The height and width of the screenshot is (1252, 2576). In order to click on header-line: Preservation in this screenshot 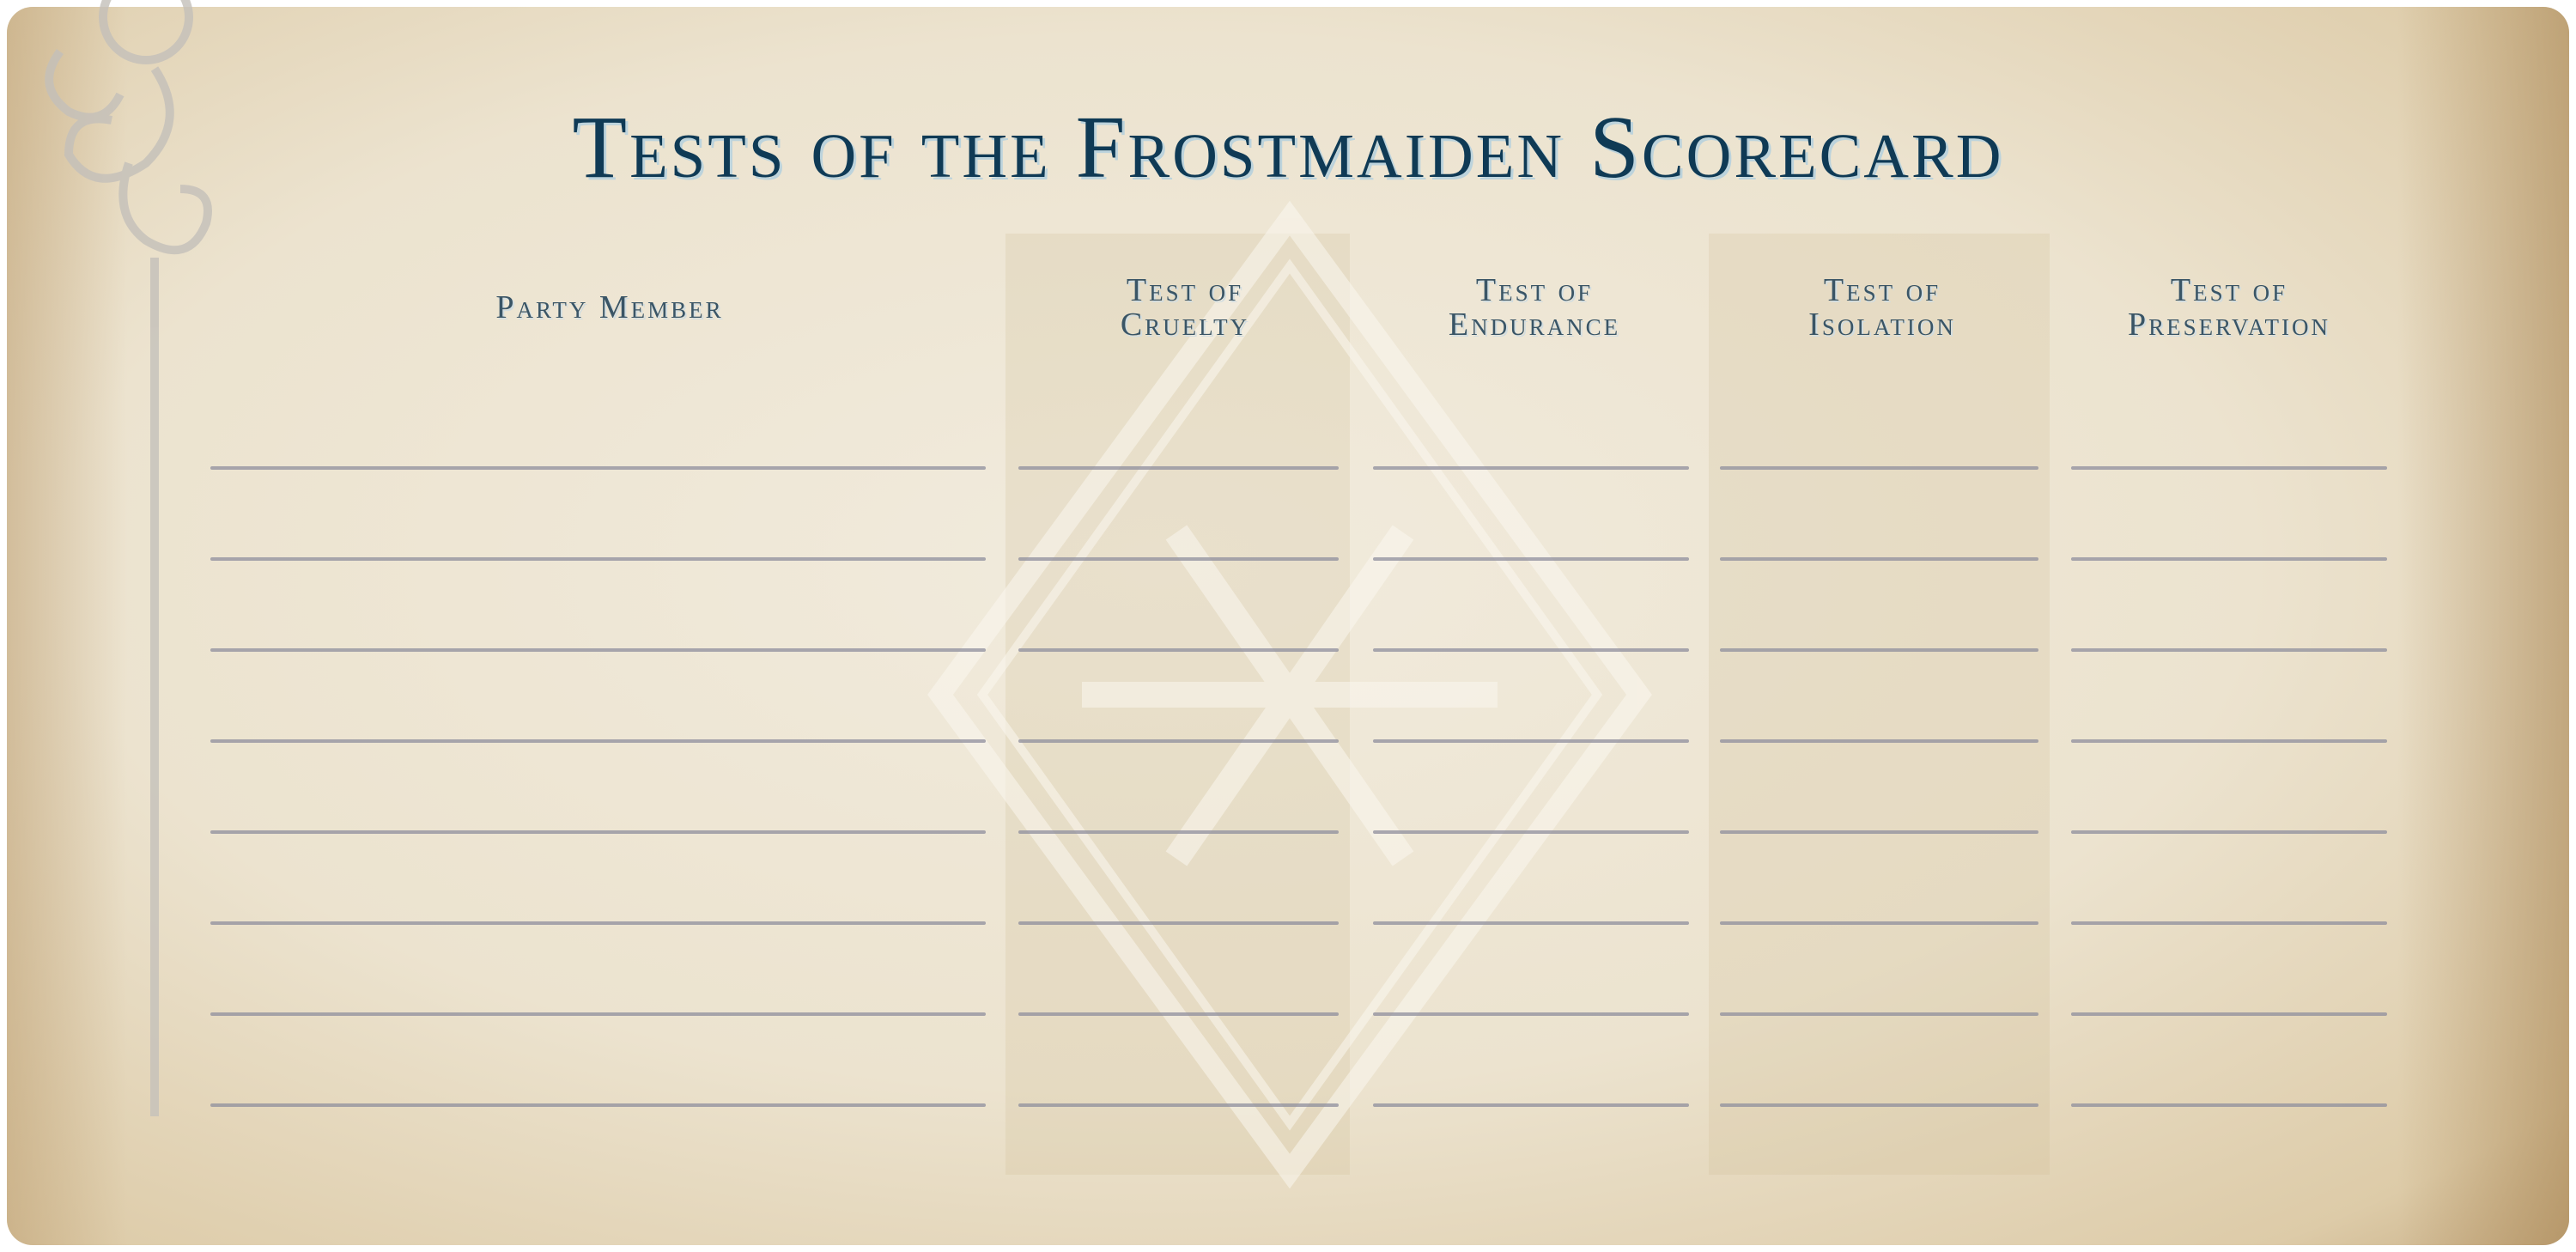, I will do `click(2229, 325)`.